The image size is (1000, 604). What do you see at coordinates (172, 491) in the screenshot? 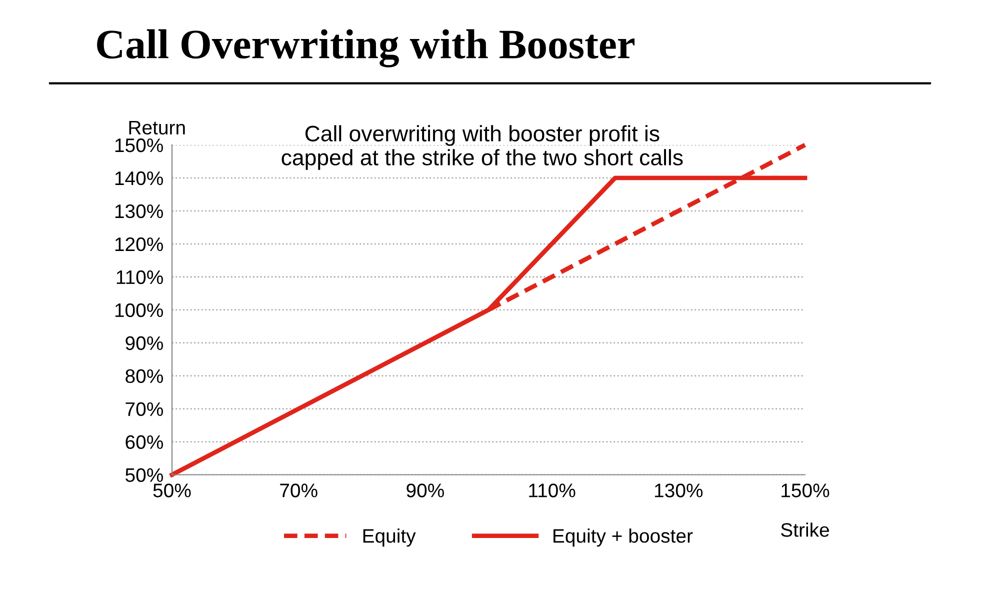
I see `x-tick-label: 50%` at bounding box center [172, 491].